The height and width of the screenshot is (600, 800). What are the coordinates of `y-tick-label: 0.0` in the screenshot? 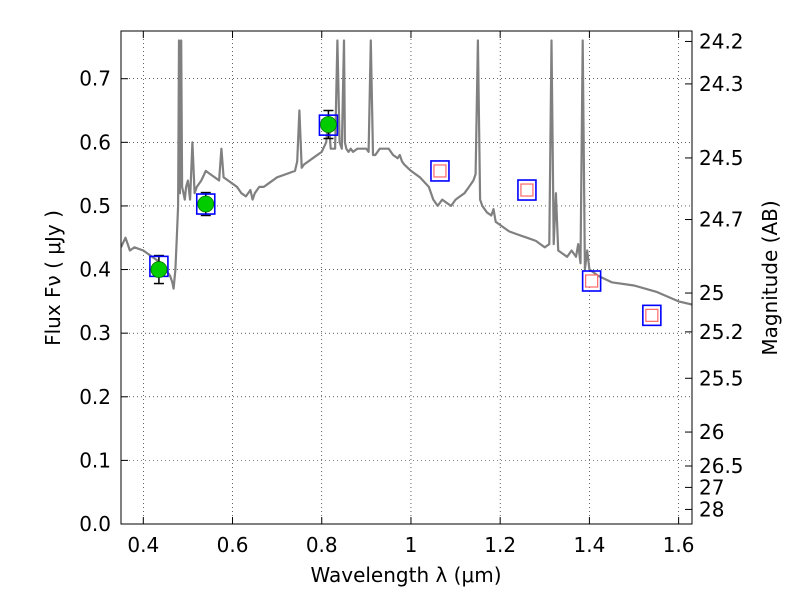 It's located at (95, 524).